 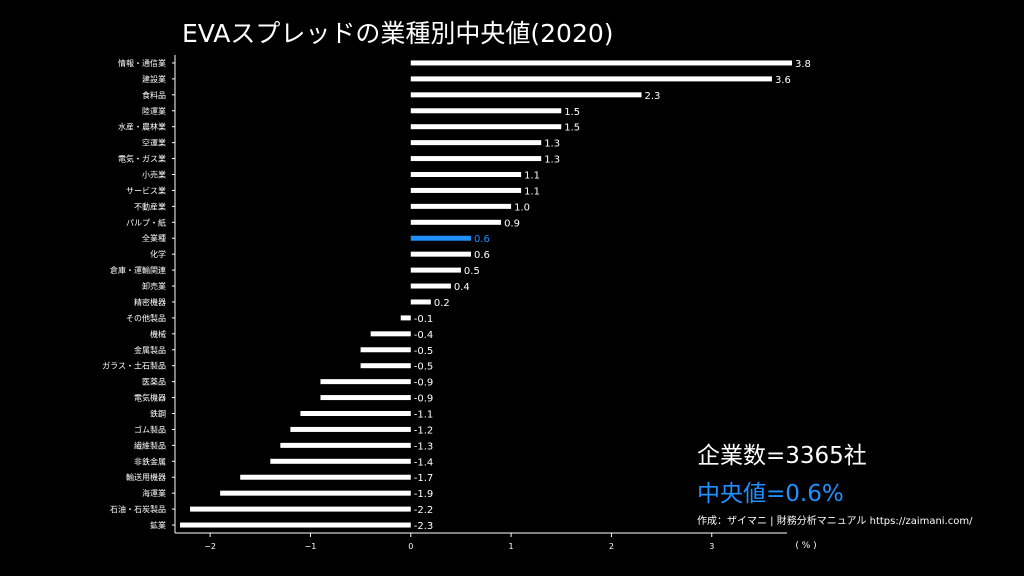 What do you see at coordinates (424, 526) in the screenshot?
I see `value-label: -2.3` at bounding box center [424, 526].